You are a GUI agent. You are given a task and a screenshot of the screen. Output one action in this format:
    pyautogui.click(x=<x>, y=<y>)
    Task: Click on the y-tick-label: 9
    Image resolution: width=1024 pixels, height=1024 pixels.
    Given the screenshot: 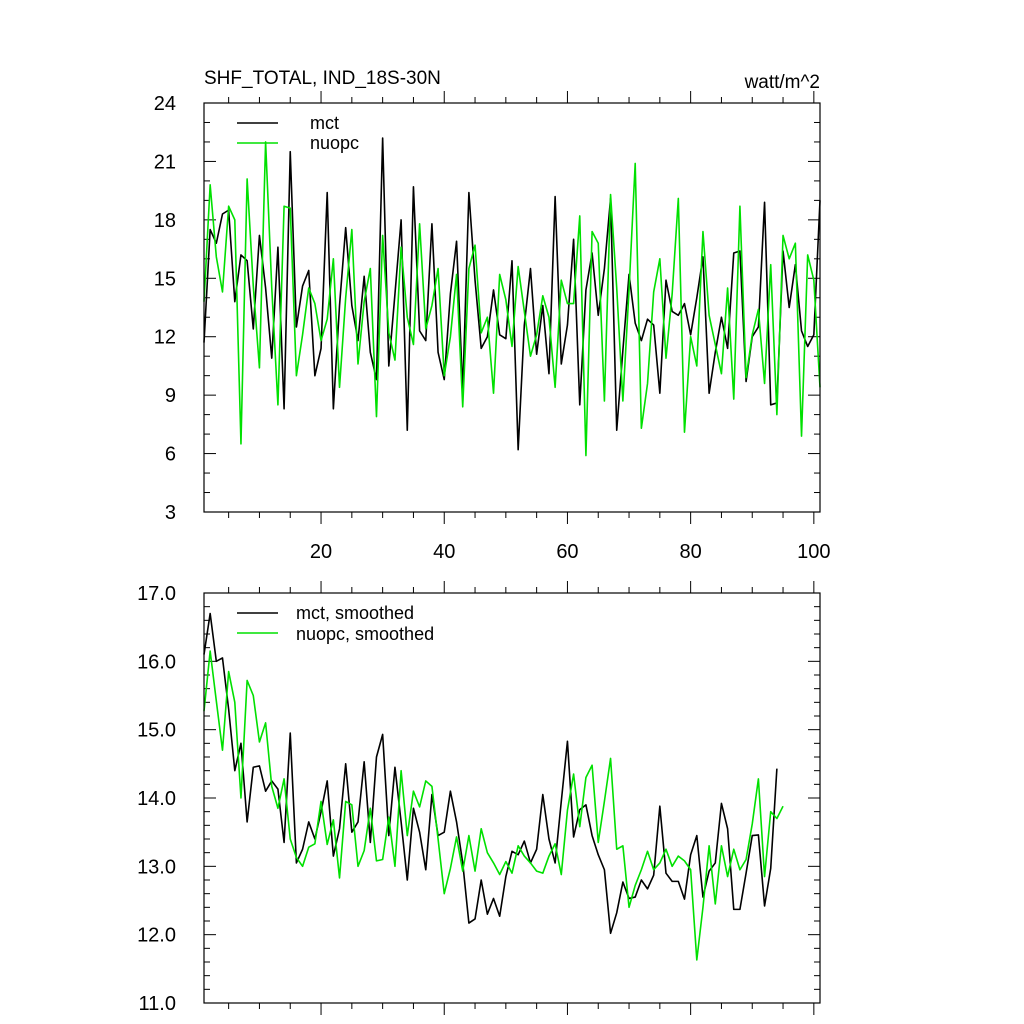 What is the action you would take?
    pyautogui.click(x=170, y=396)
    